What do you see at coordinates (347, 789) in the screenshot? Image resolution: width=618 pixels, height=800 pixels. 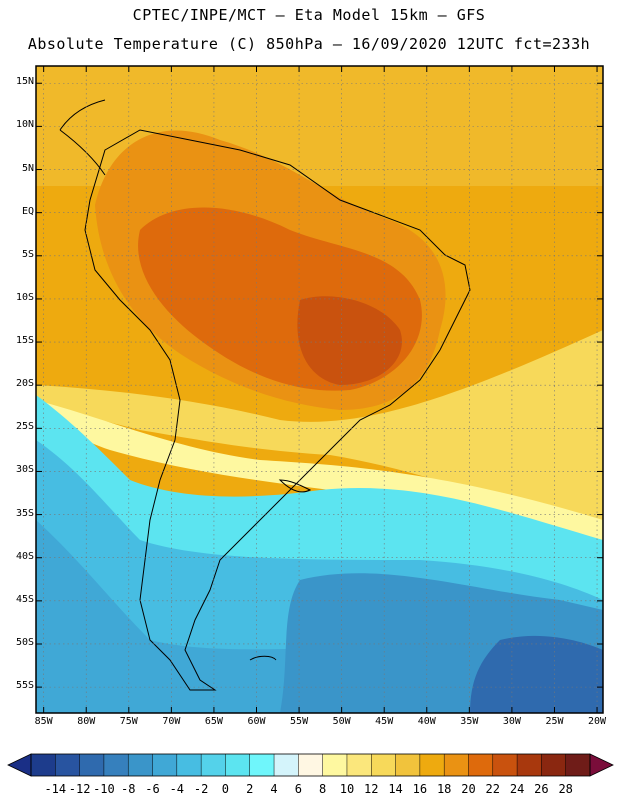 I see `colorbar-label: 10` at bounding box center [347, 789].